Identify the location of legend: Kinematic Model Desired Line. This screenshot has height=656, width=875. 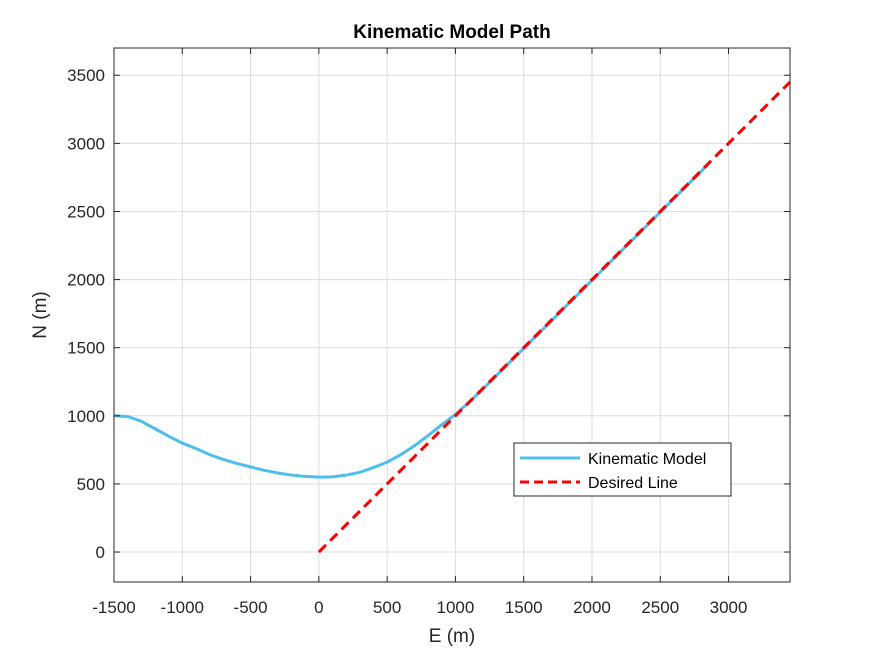
(622, 469).